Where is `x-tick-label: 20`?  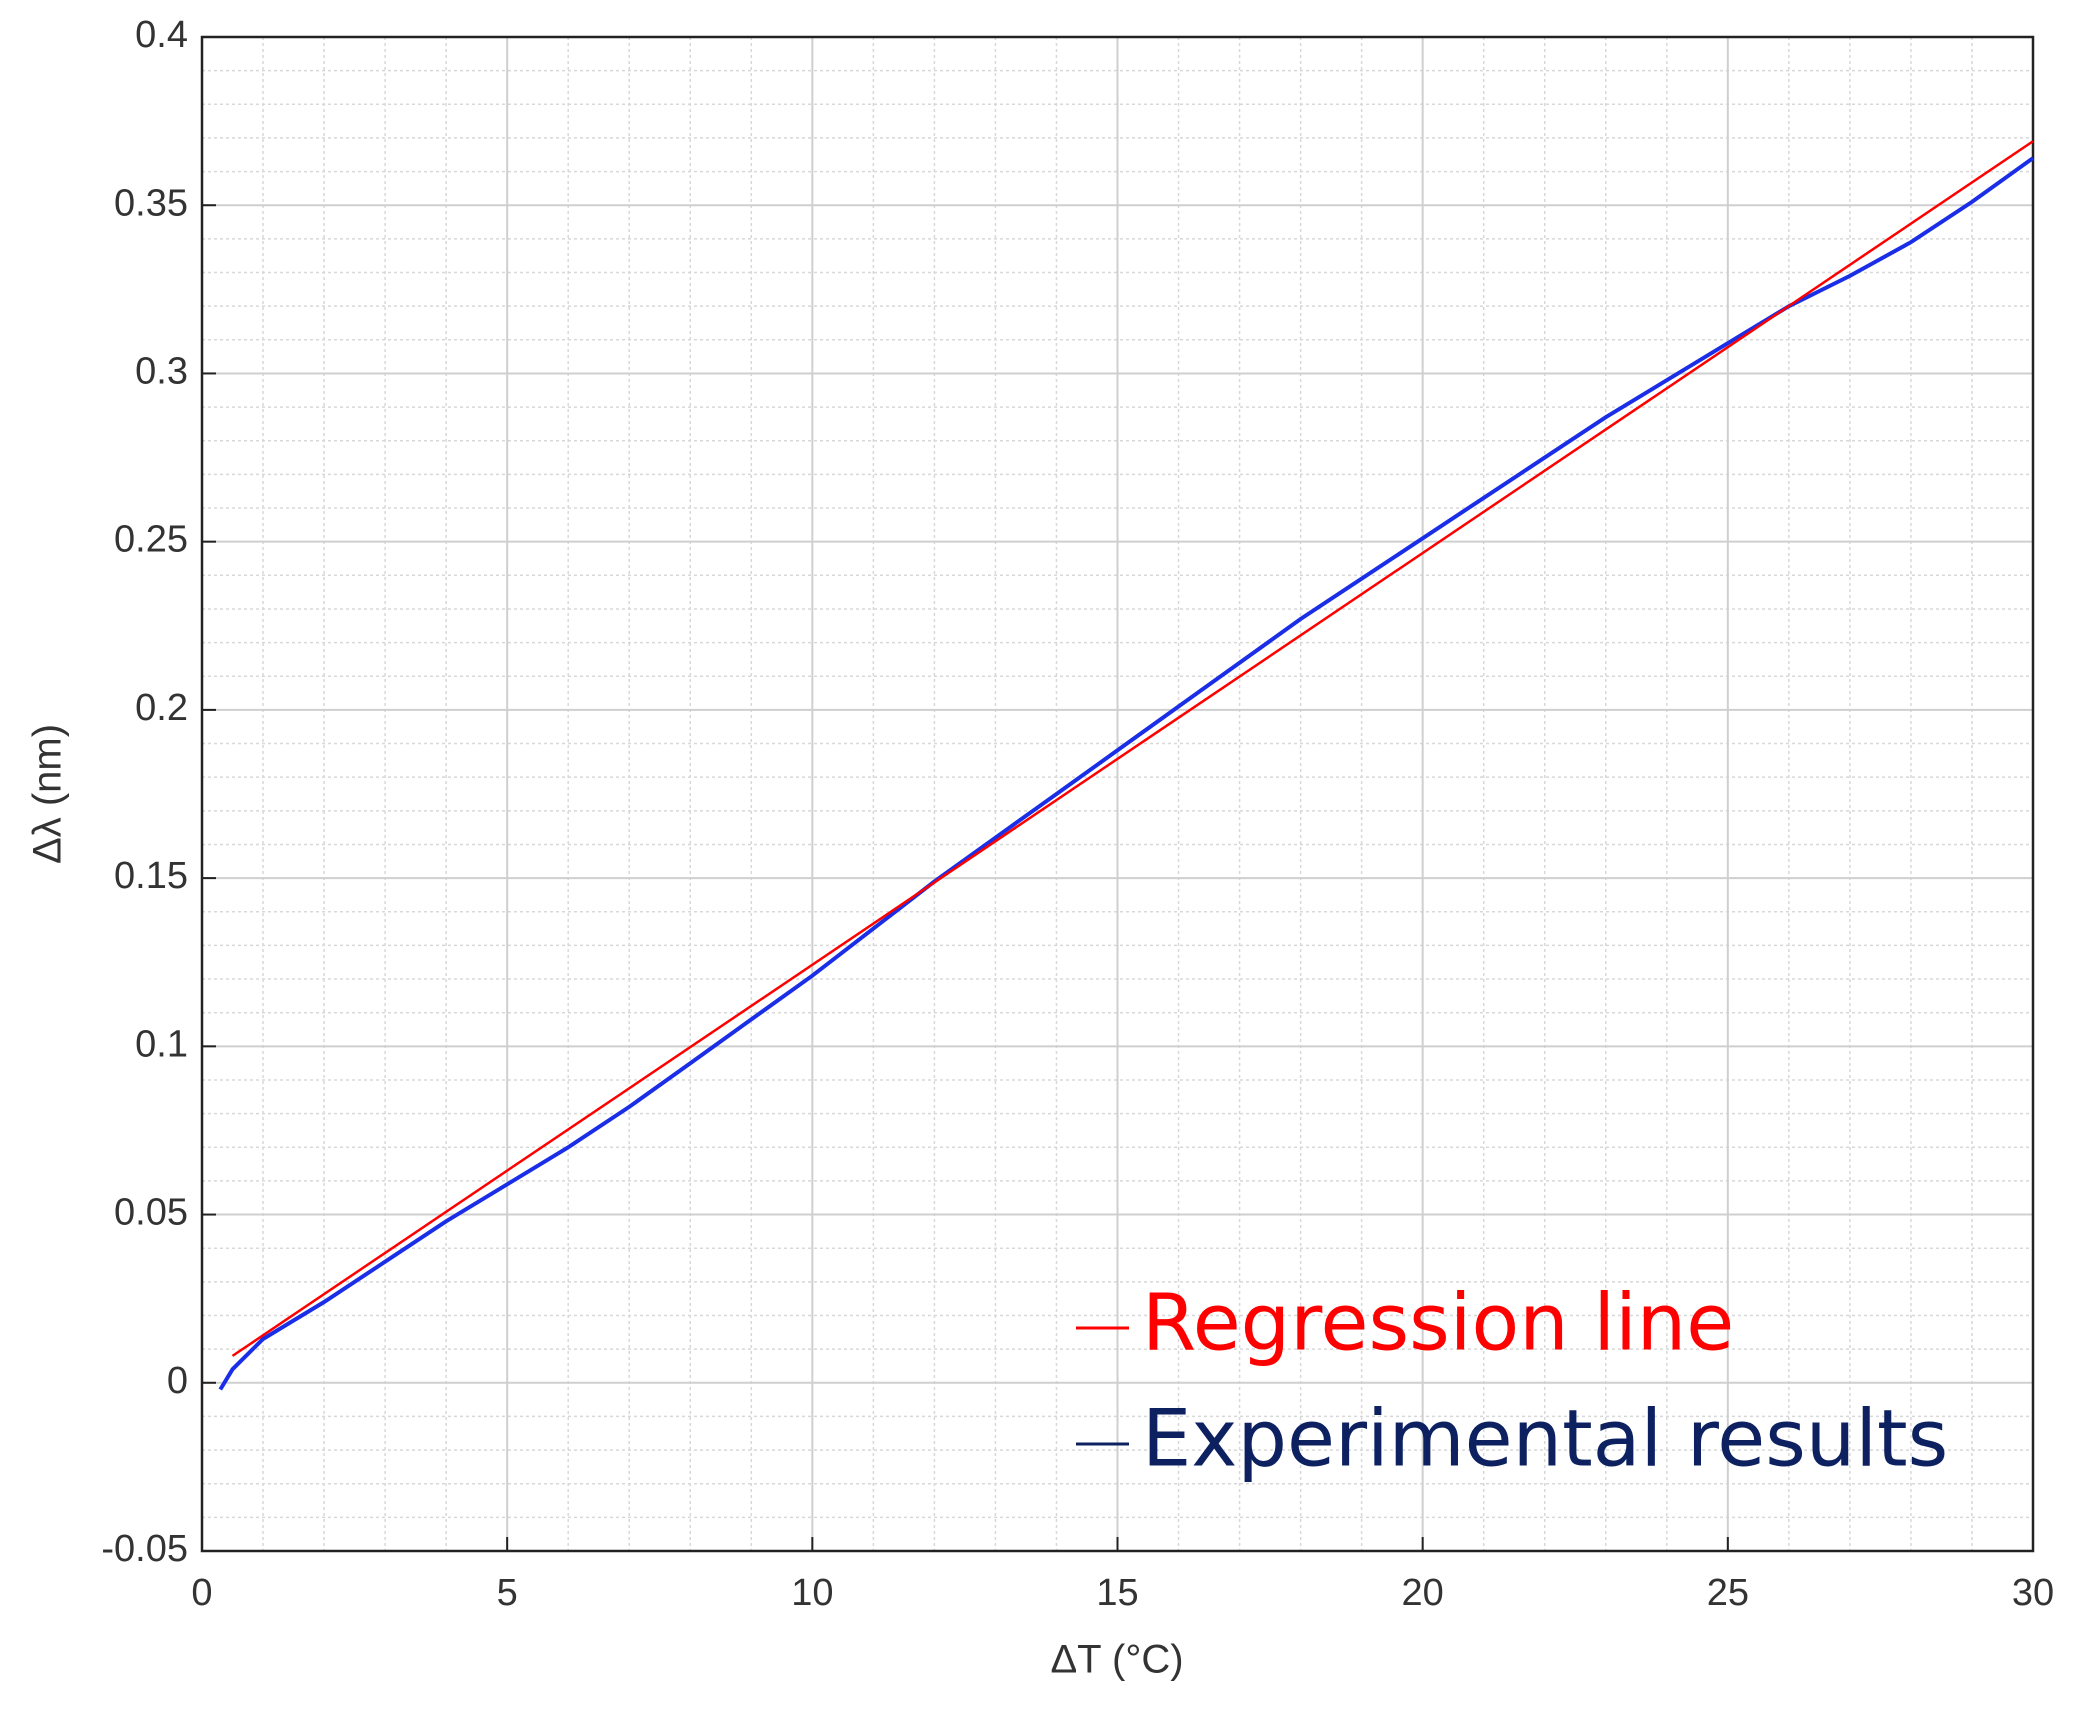 x-tick-label: 20 is located at coordinates (1423, 1593).